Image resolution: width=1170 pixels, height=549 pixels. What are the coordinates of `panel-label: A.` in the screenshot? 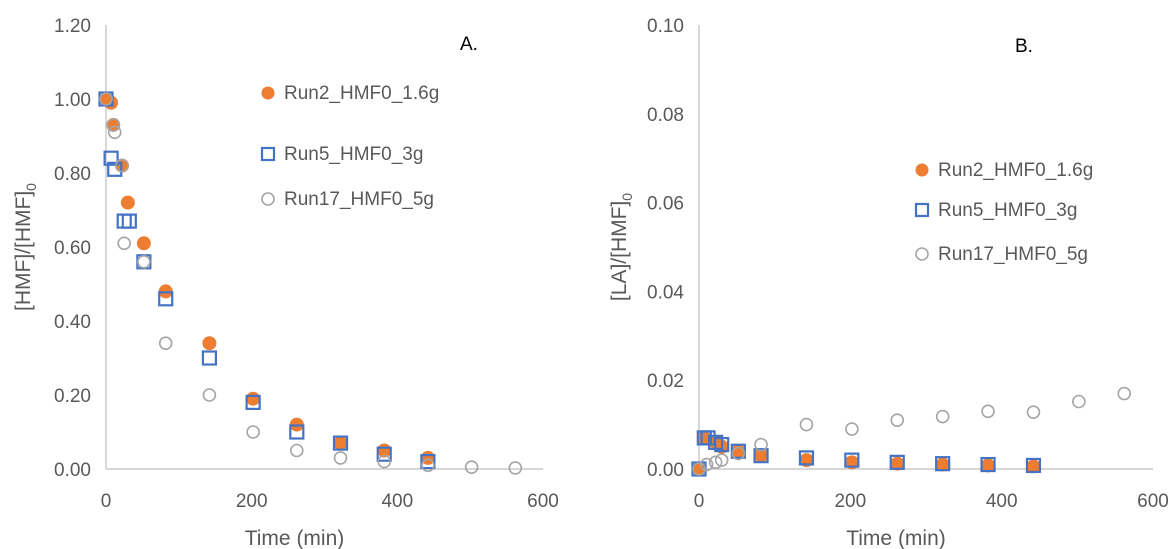 It's located at (469, 44).